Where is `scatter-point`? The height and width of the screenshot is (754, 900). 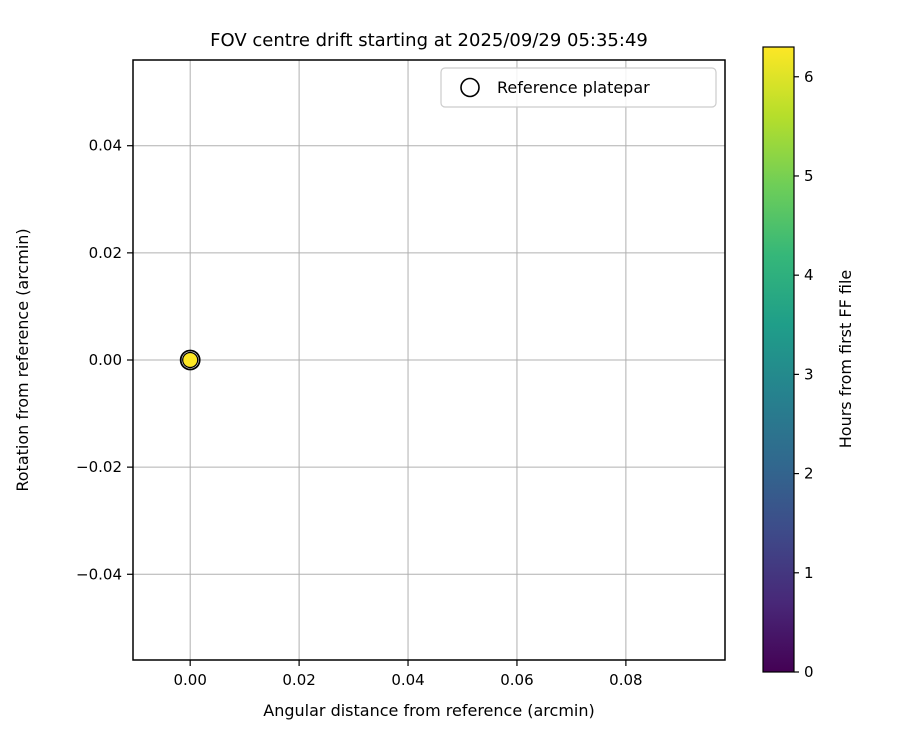
scatter-point is located at coordinates (190, 360).